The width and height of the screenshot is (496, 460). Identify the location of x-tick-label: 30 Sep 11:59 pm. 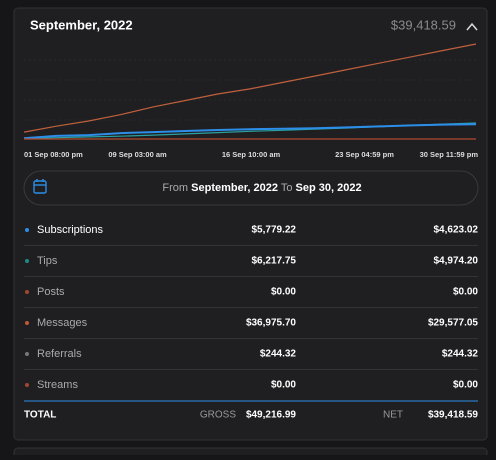
(449, 154).